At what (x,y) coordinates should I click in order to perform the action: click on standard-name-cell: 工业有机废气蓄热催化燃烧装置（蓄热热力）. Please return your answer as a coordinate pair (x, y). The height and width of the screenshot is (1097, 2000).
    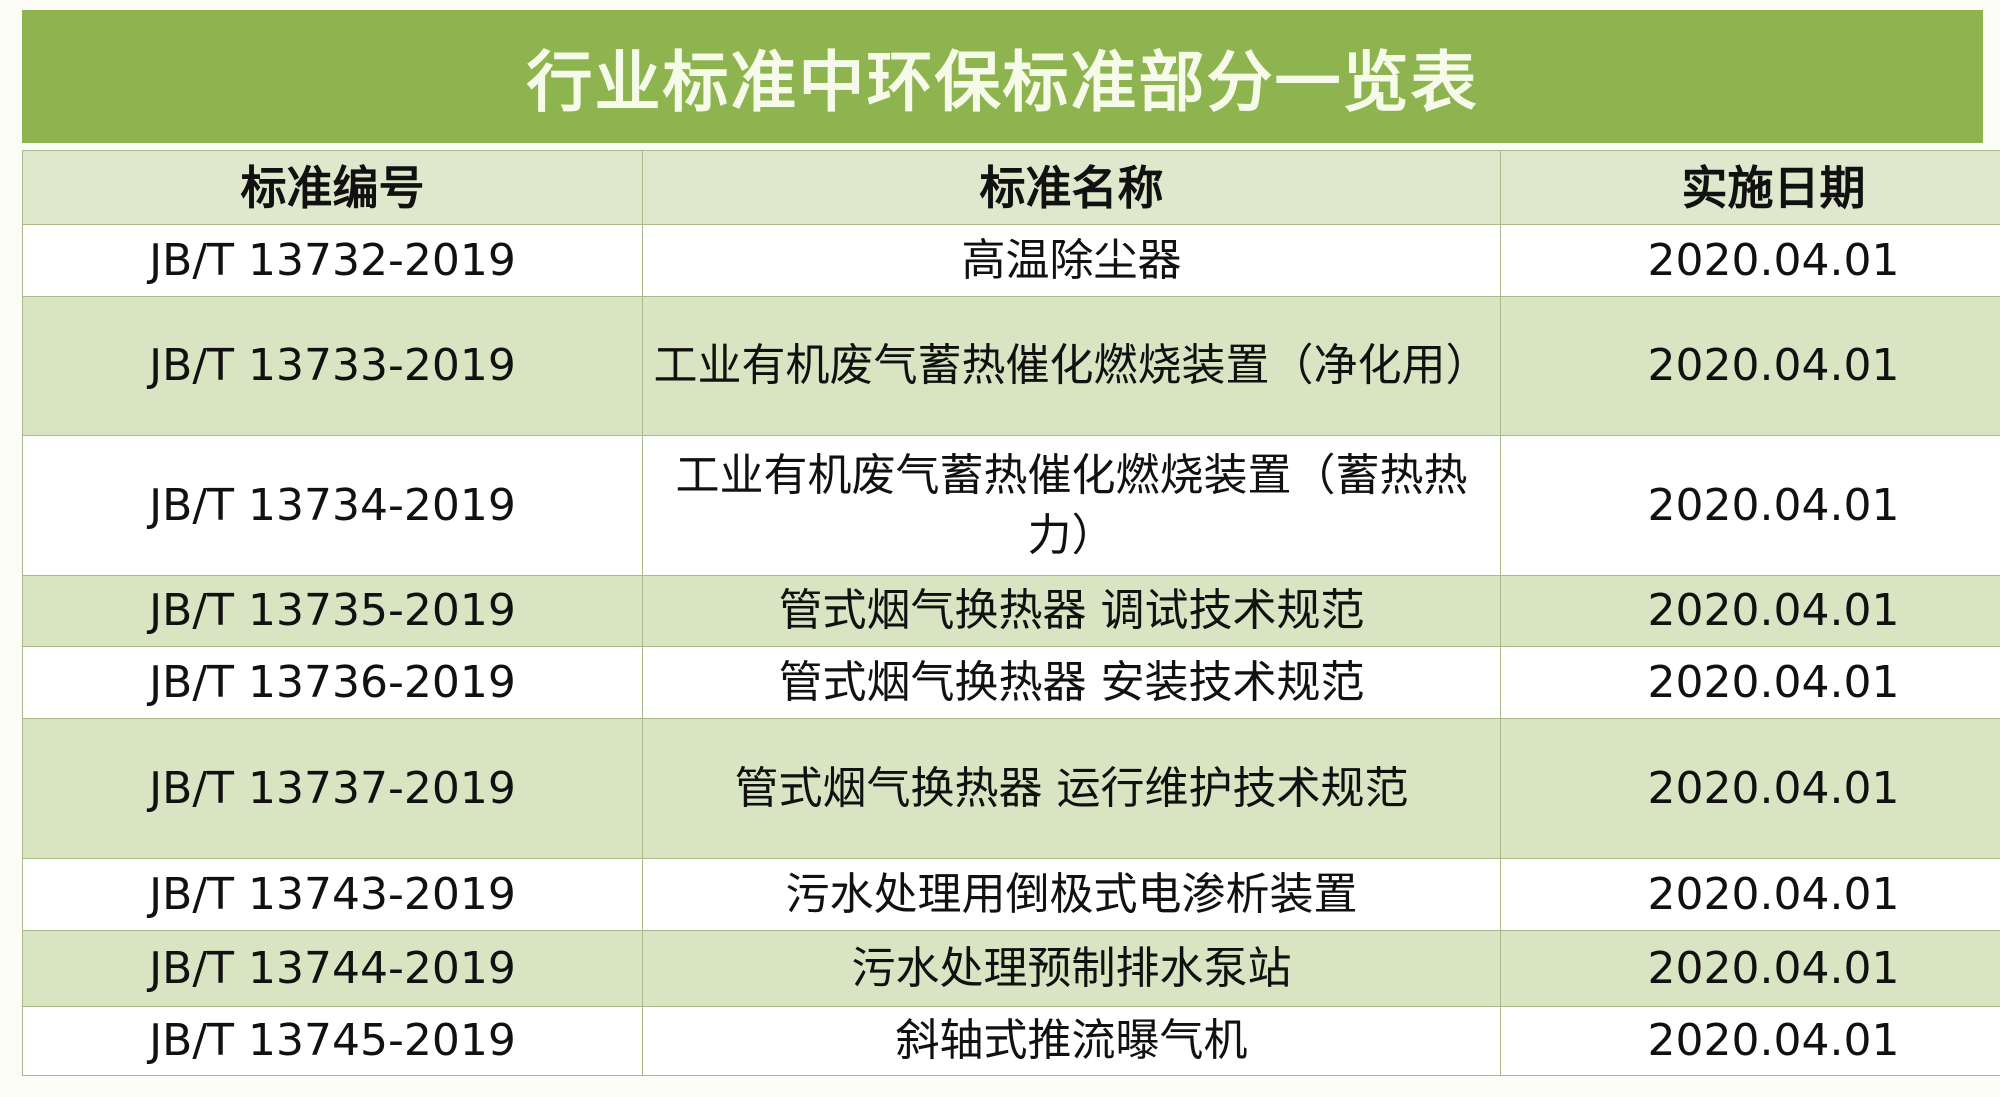
    Looking at the image, I should click on (1071, 505).